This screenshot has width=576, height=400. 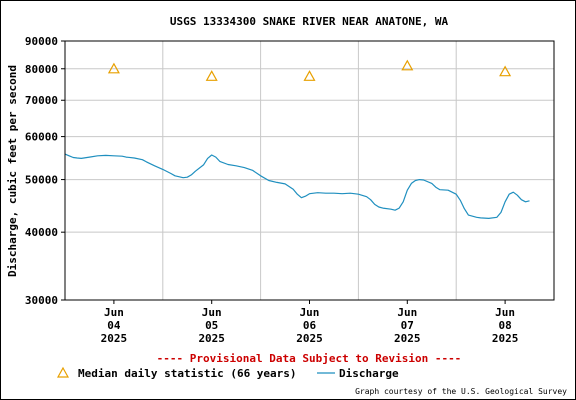 I want to click on legend-discharge-label: Discharge, so click(x=369, y=373).